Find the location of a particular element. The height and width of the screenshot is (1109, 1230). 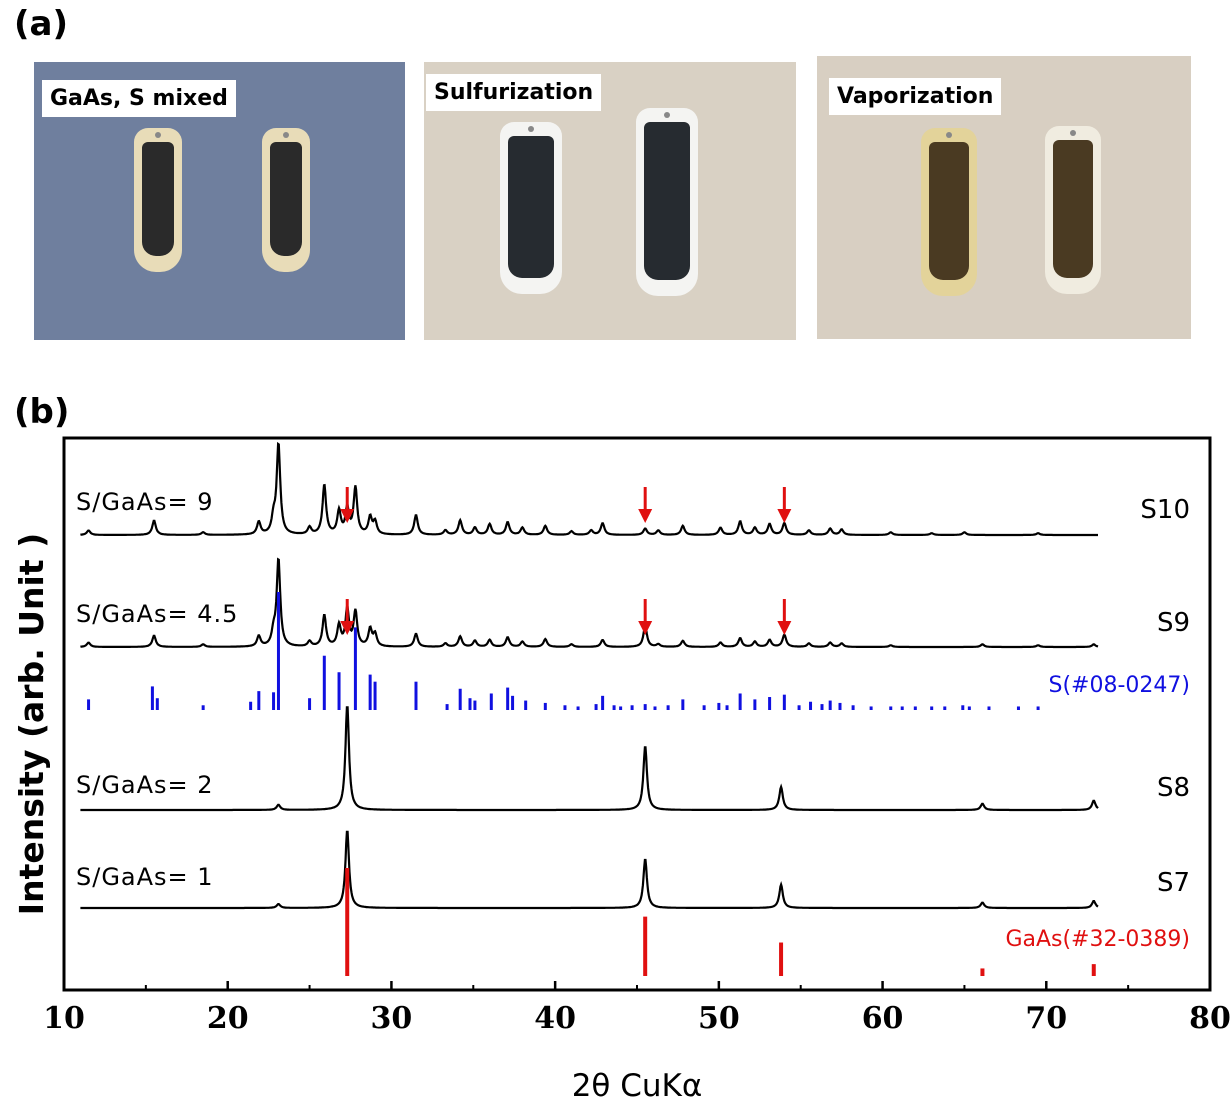

x-tick-label: 80 is located at coordinates (1209, 1018).